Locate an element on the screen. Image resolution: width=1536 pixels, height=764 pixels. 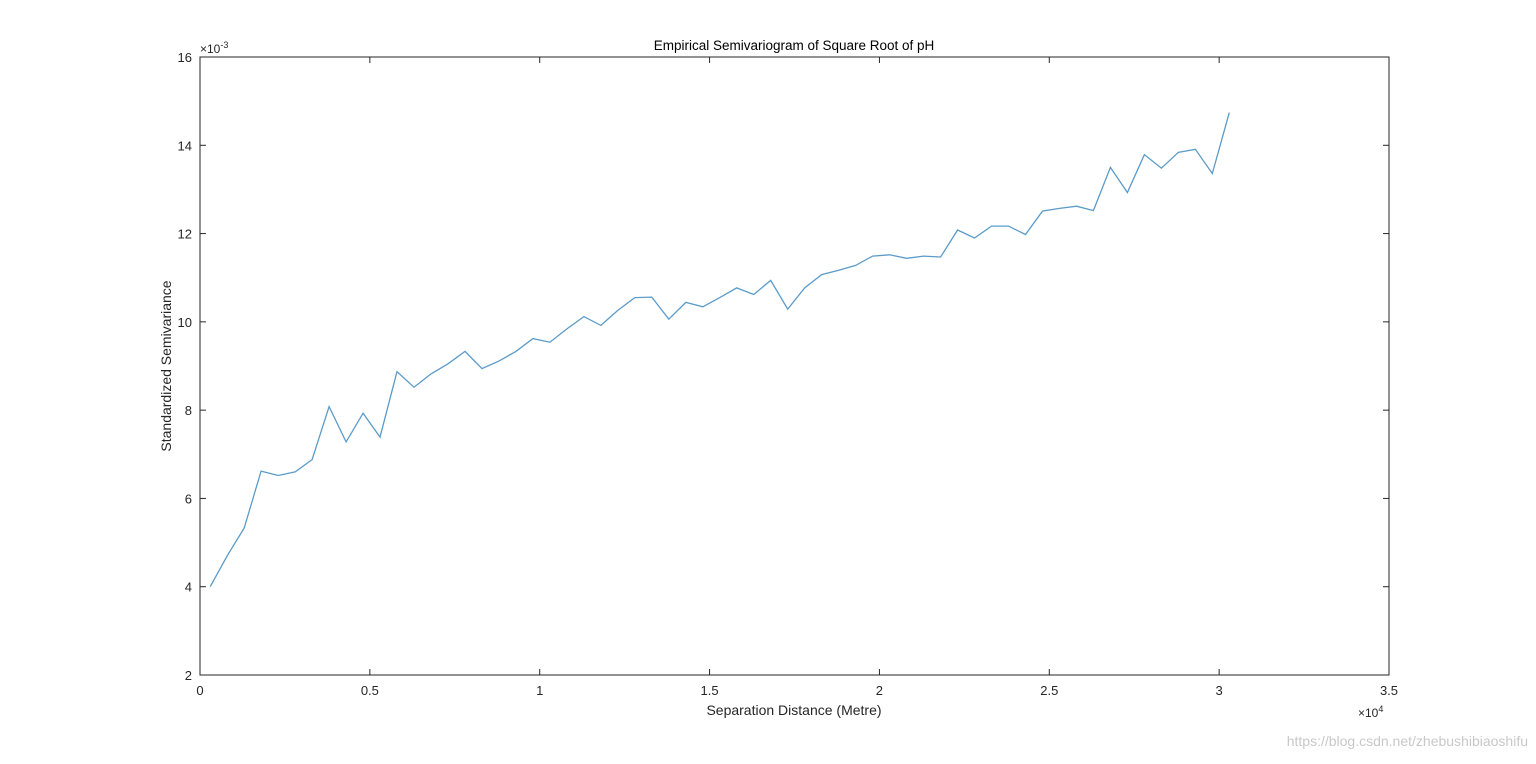
x-tick-label: 3 is located at coordinates (1219, 690).